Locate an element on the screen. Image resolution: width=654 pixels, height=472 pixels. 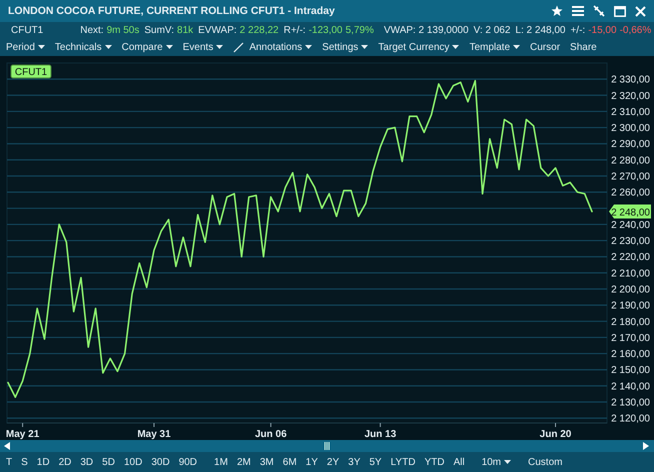
text: 3M is located at coordinates (267, 462).